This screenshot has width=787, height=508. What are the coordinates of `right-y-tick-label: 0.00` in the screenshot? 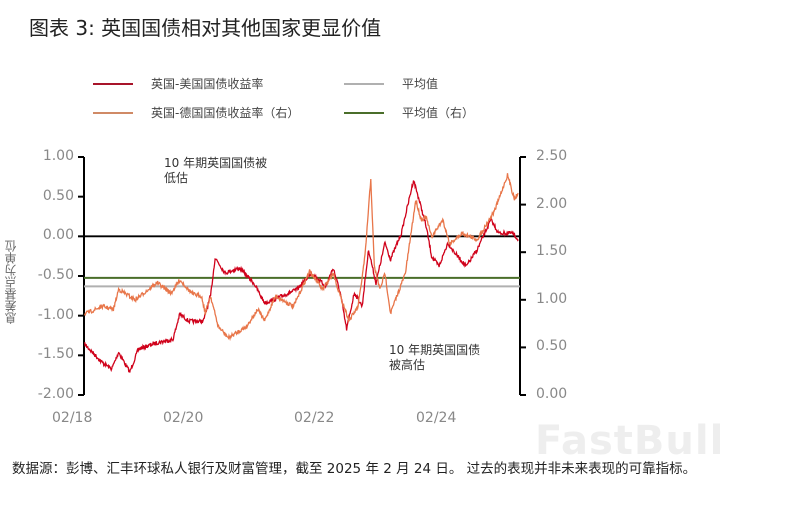 It's located at (552, 394).